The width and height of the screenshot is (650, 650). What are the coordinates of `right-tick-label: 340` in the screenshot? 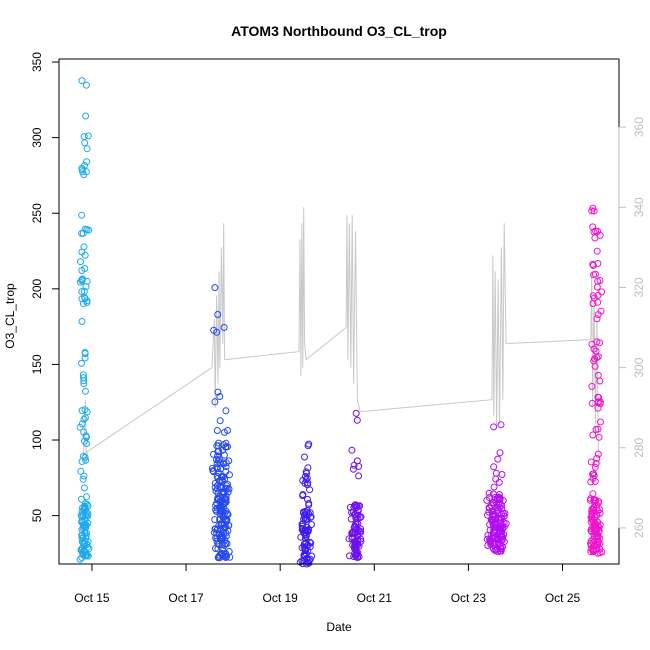 It's located at (639, 207).